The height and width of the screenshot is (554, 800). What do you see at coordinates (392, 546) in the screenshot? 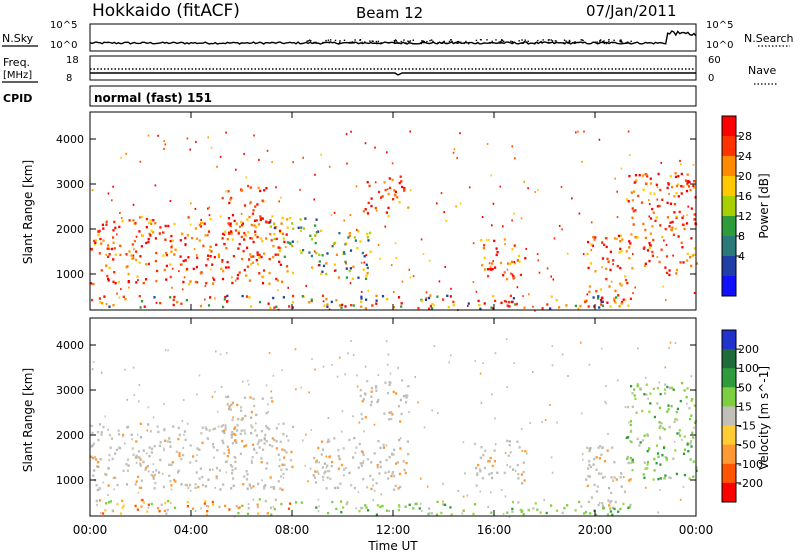
I see `x-axis-label: Time UT` at bounding box center [392, 546].